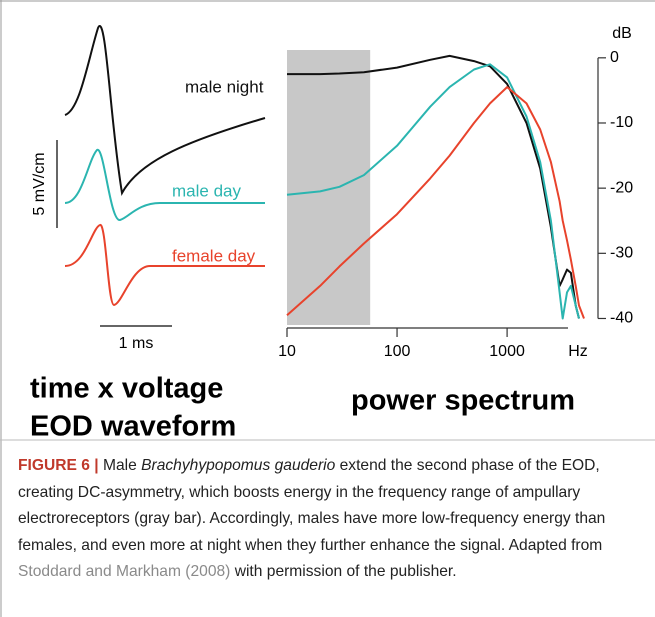 The width and height of the screenshot is (655, 617). I want to click on y-axis-label: dB, so click(622, 33).